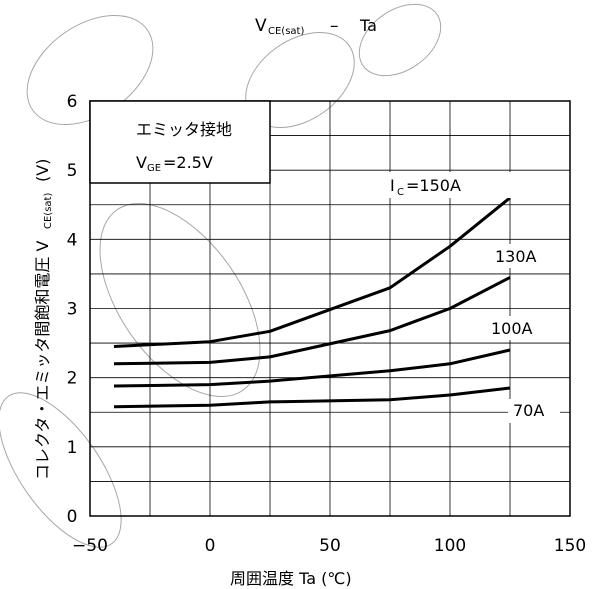  Describe the element at coordinates (90, 546) in the screenshot. I see `x-tick-label: −50` at that location.